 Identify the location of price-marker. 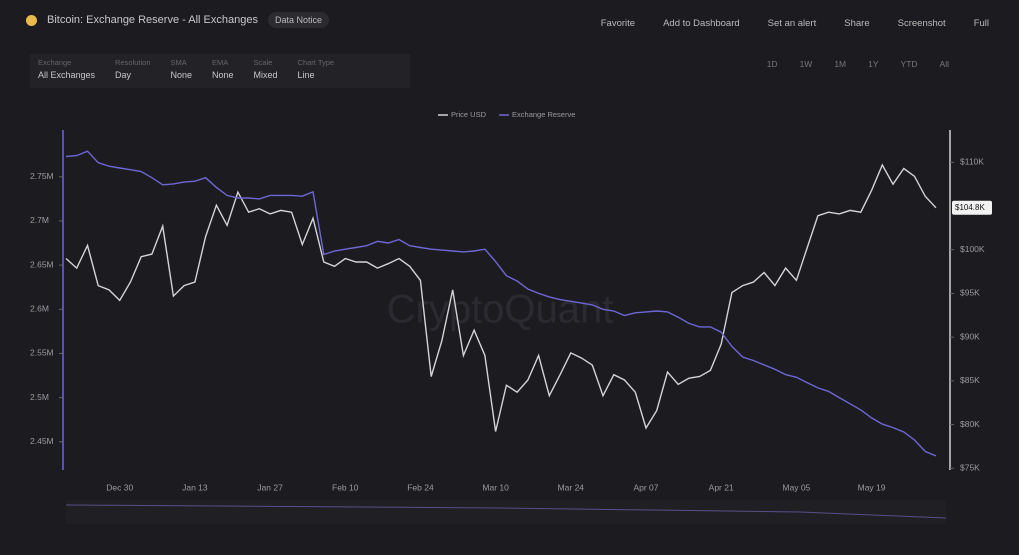
(972, 207).